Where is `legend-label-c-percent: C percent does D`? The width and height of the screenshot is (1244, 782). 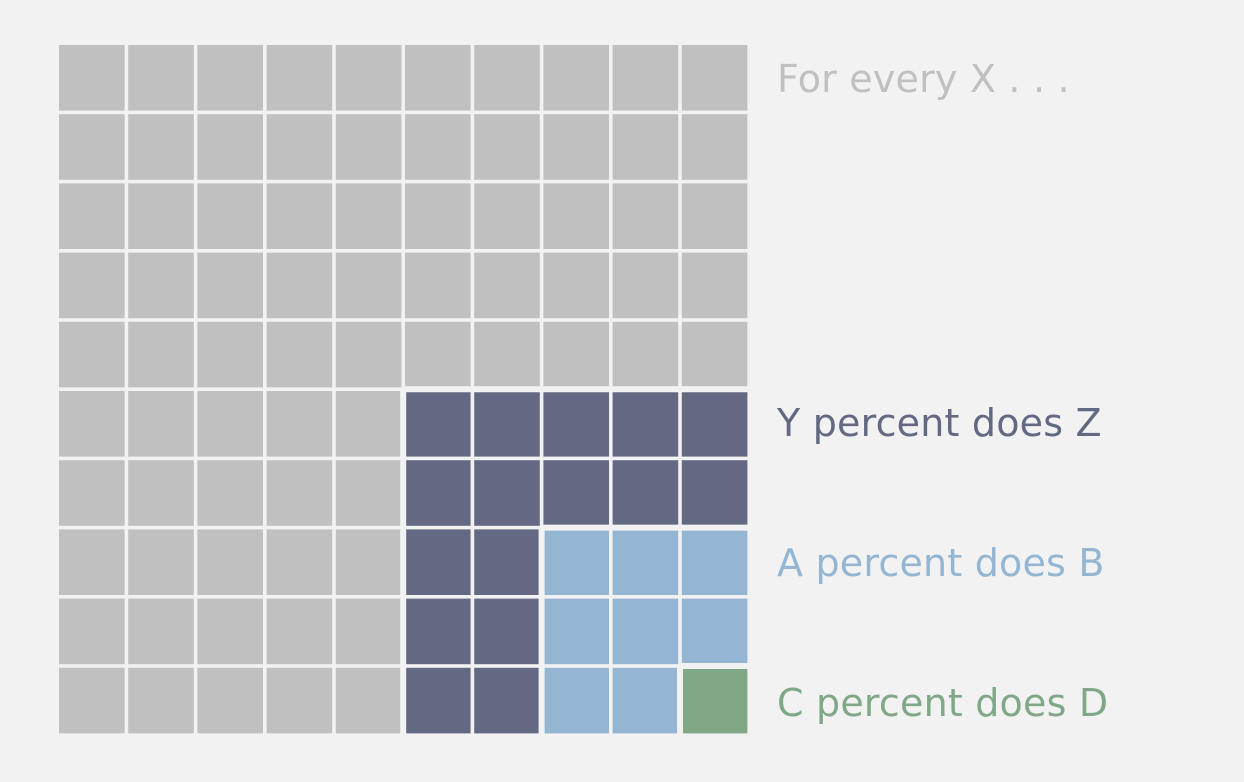 legend-label-c-percent: C percent does D is located at coordinates (943, 703).